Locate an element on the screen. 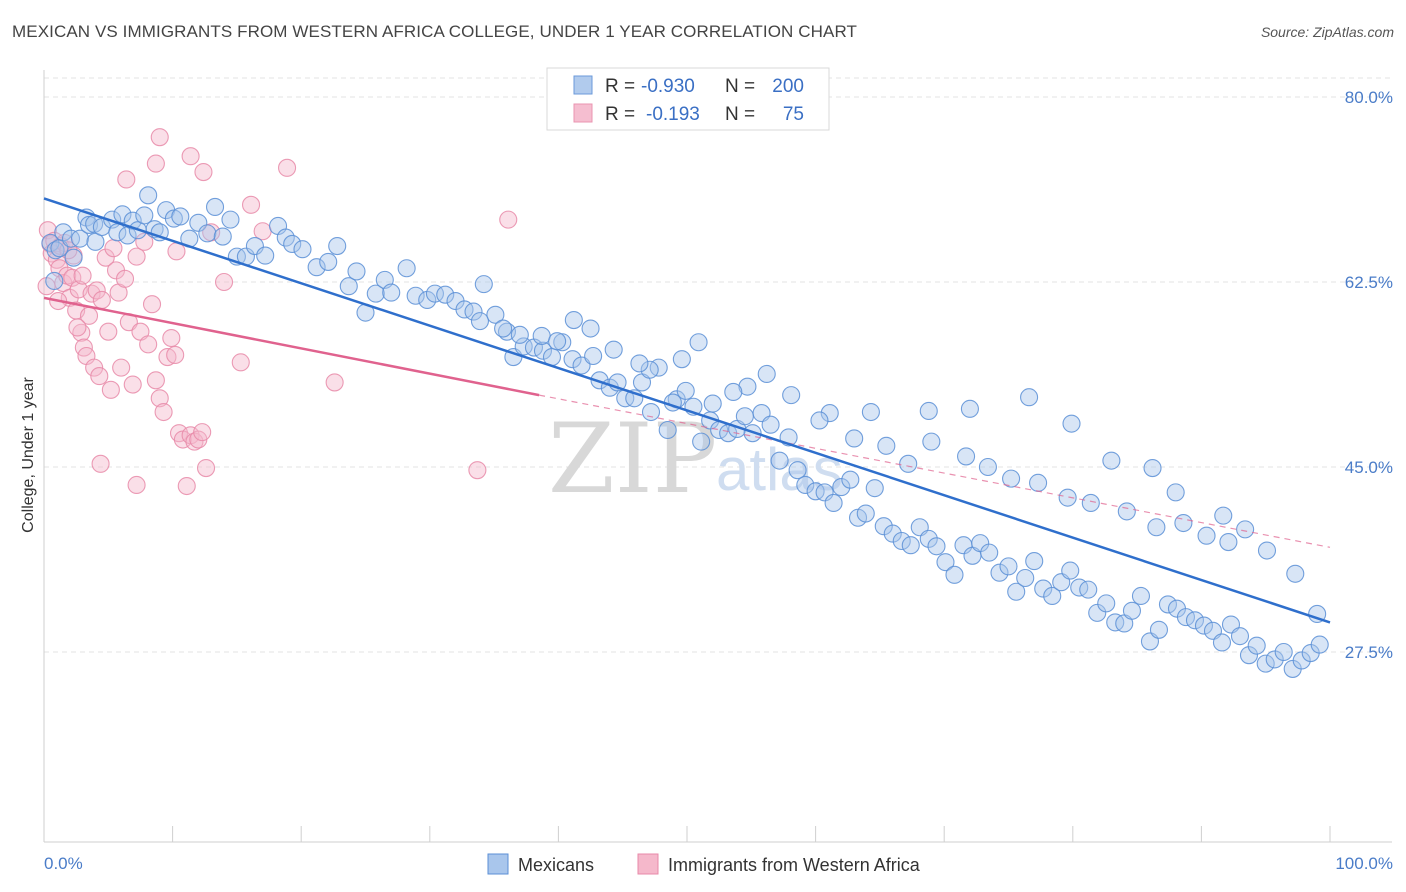  legend-mexicans-swatch is located at coordinates (498, 864).